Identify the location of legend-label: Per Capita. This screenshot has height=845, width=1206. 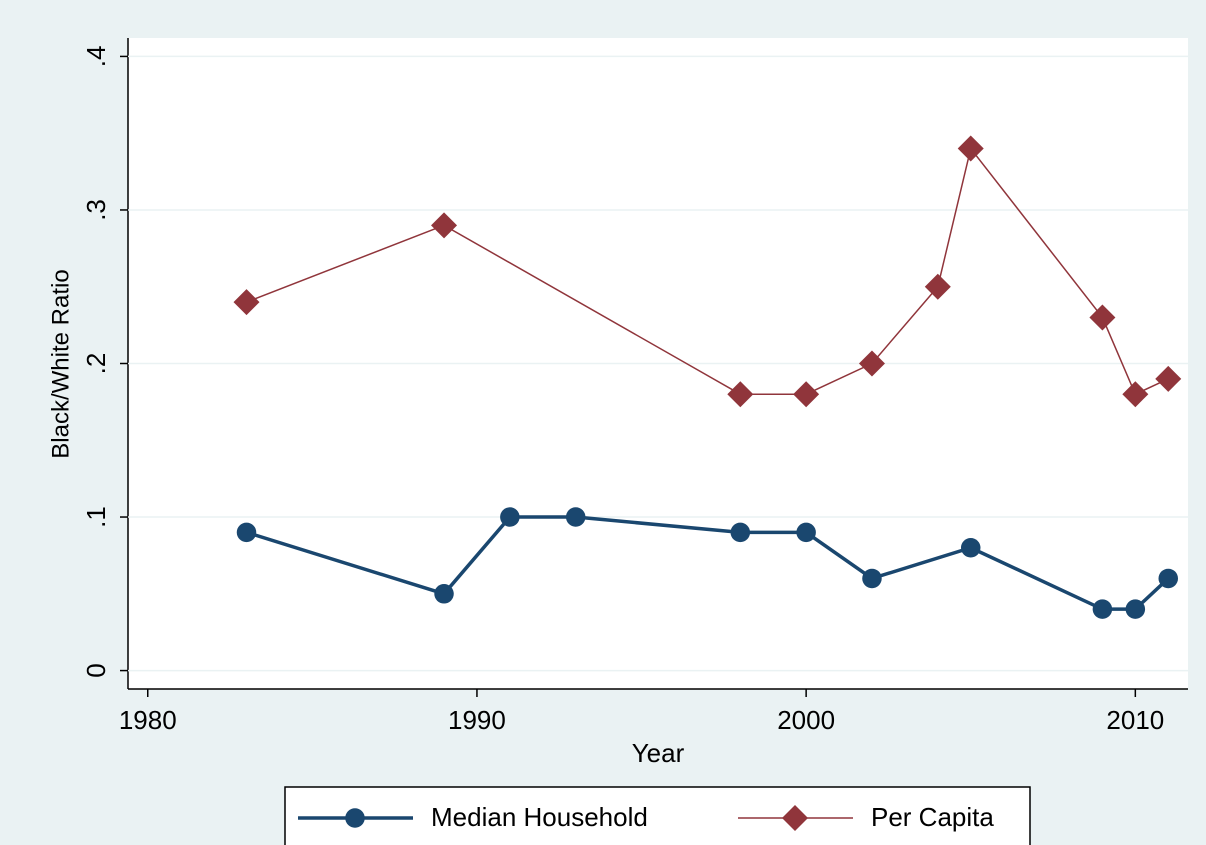
(932, 817).